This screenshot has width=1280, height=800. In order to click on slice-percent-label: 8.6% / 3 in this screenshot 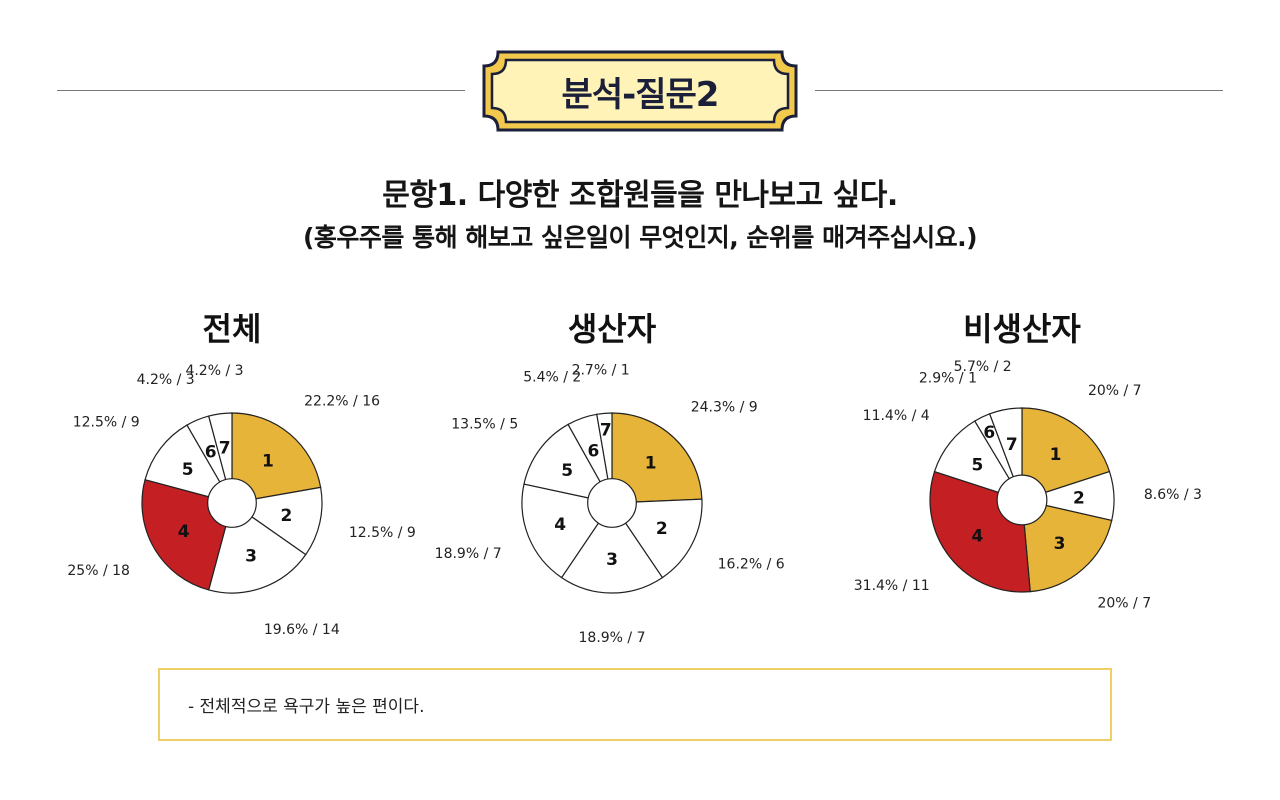, I will do `click(1173, 495)`.